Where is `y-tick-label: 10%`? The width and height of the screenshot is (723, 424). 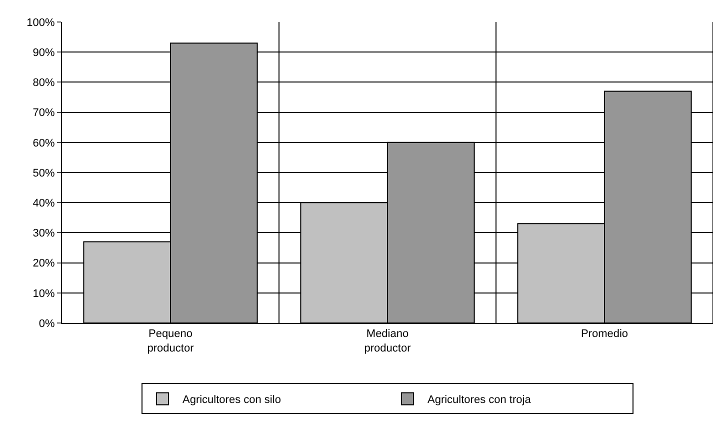 y-tick-label: 10% is located at coordinates (44, 294).